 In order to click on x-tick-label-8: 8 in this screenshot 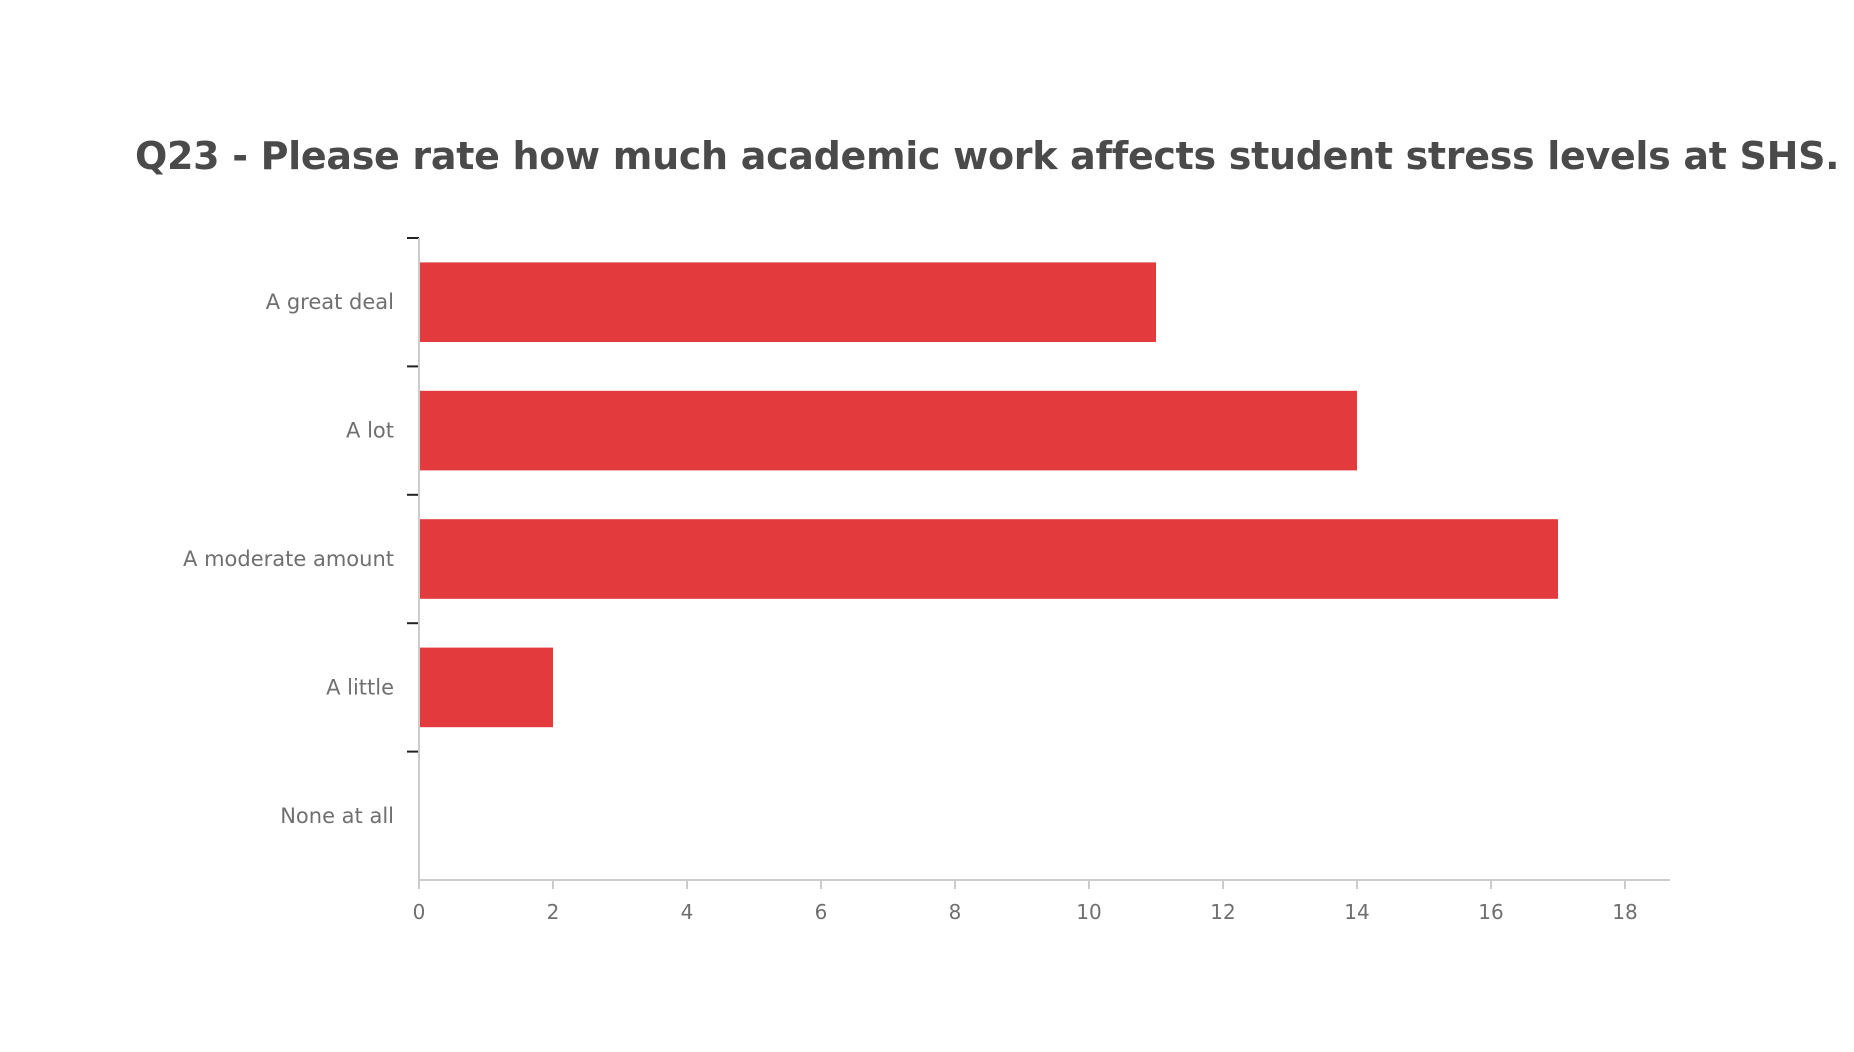, I will do `click(955, 912)`.